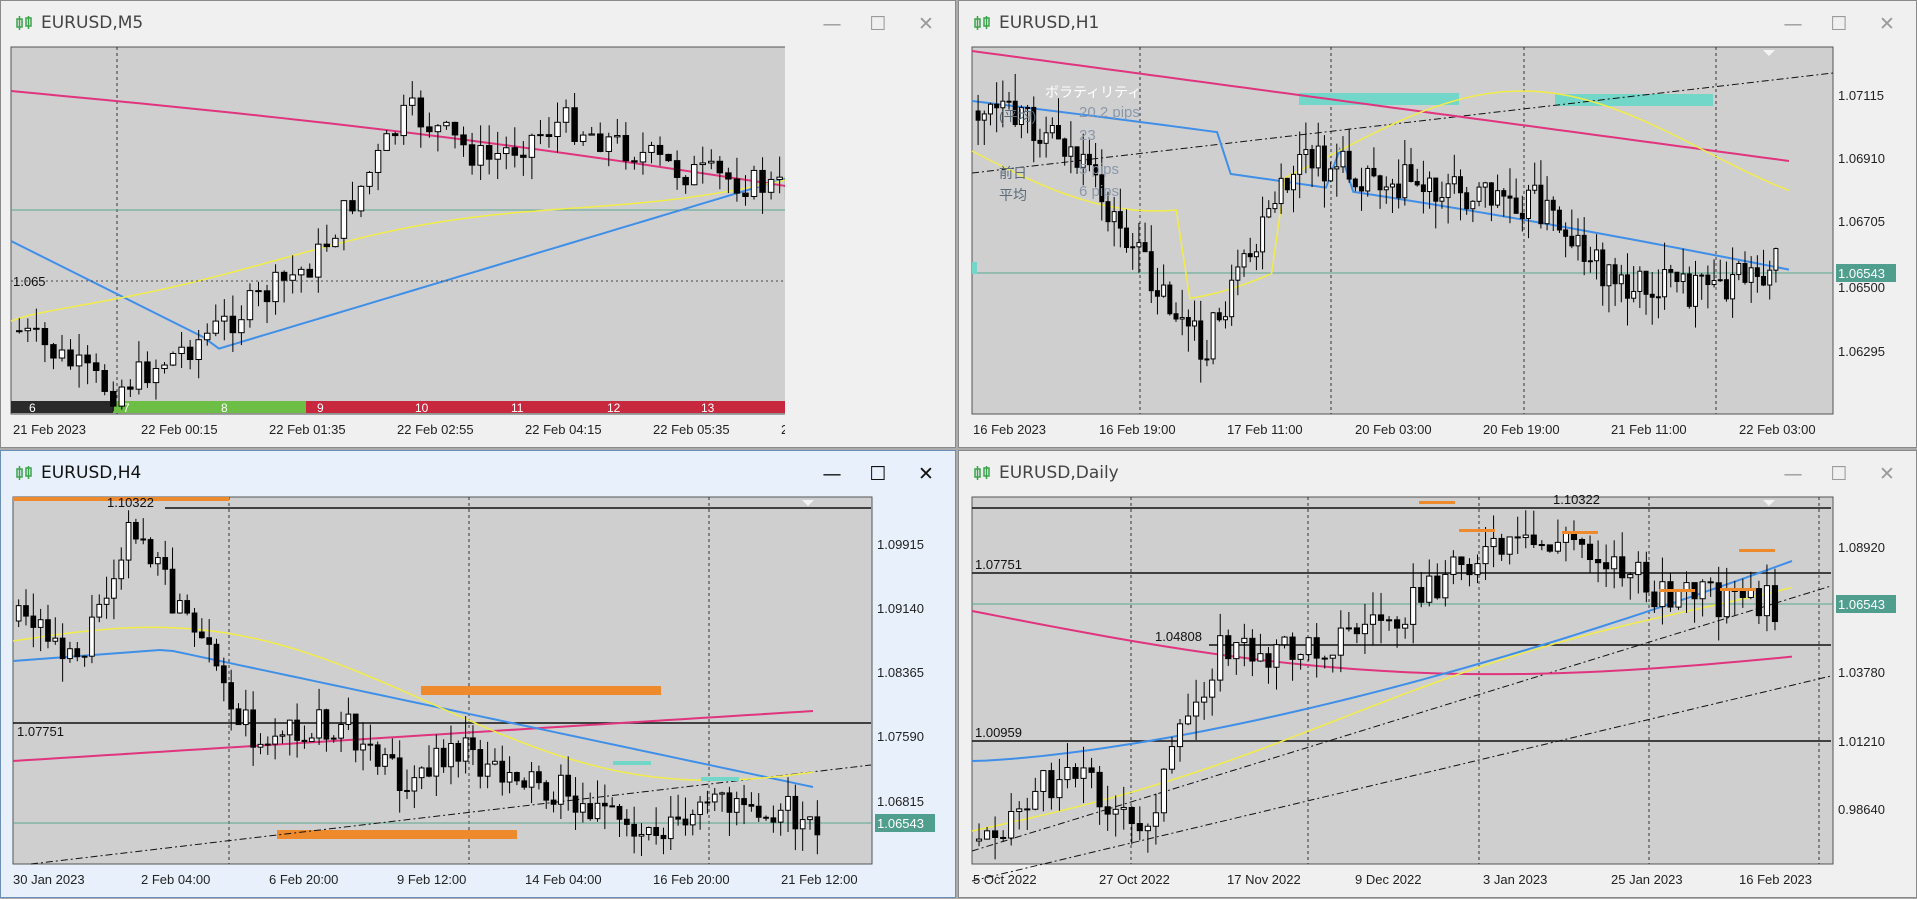  I want to click on time-axis-label: 21 Feb 2023, so click(49, 429).